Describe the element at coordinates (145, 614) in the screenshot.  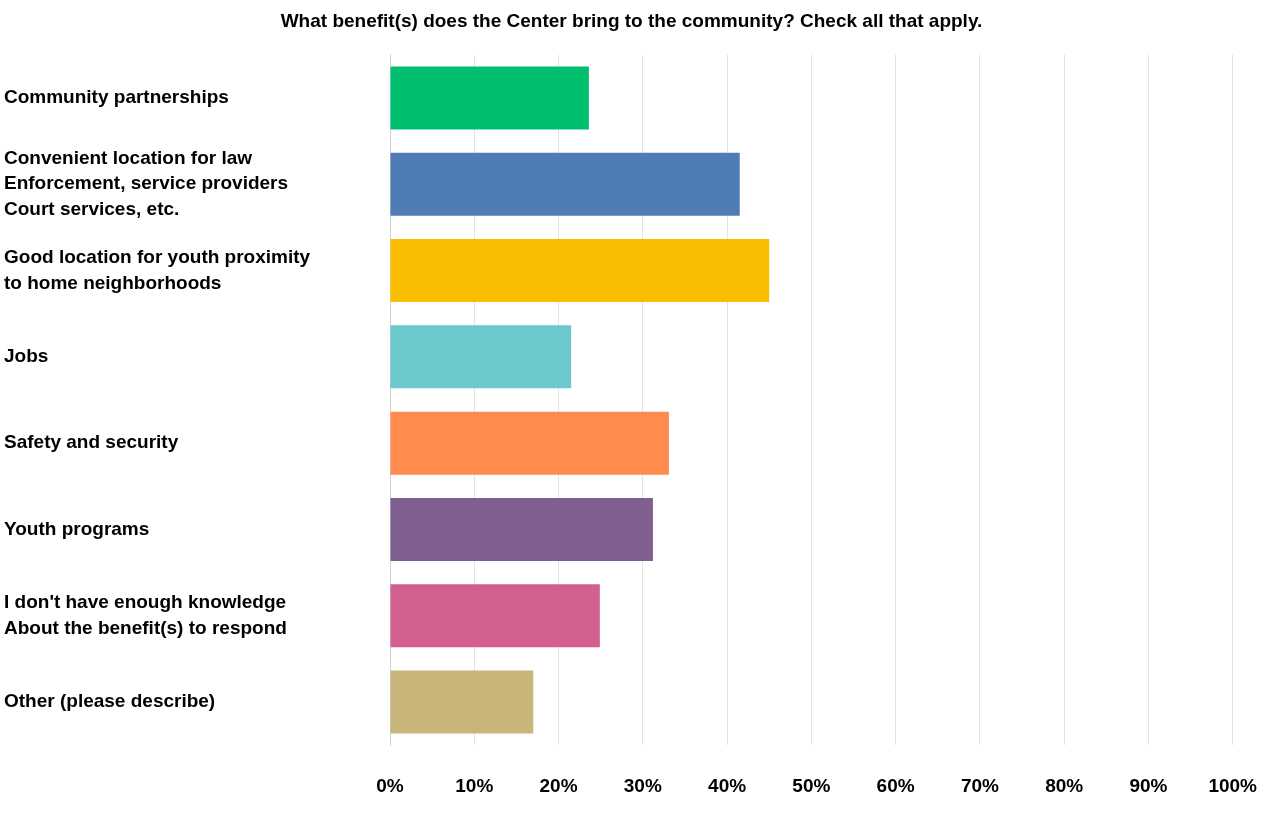
I see `y-tick-label: I don't have enough knowledge About the benefit(s) to respond` at that location.